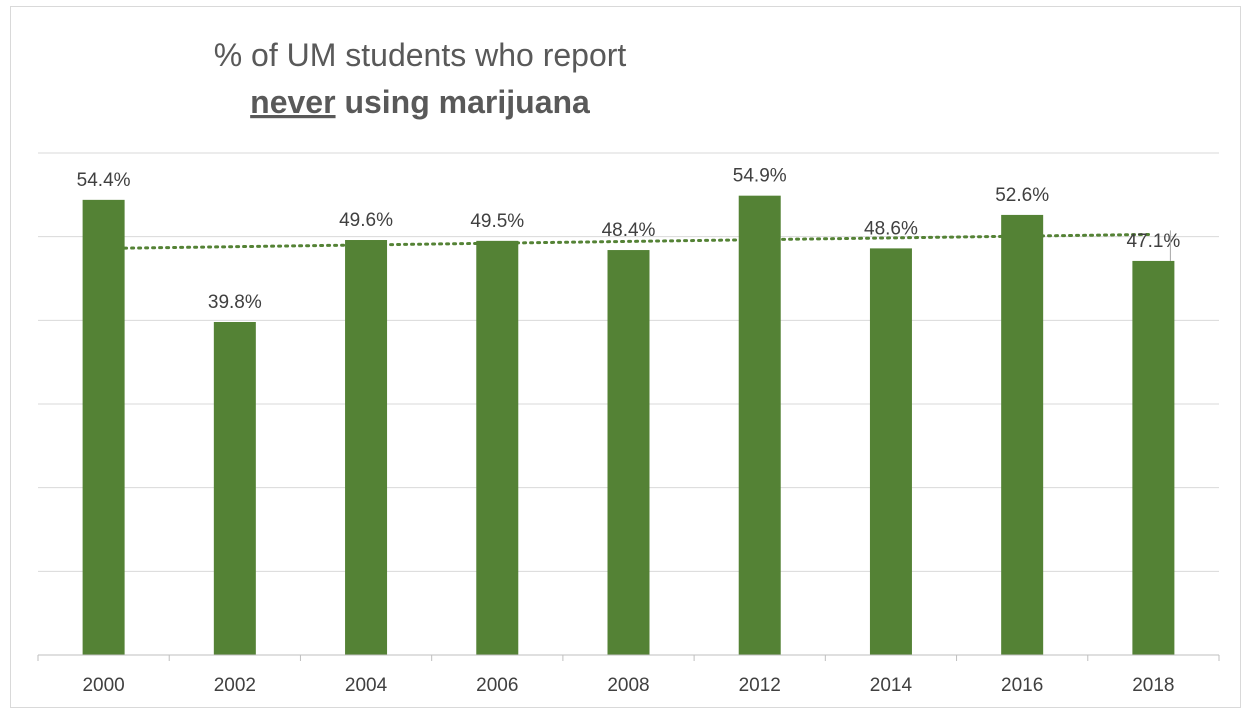  What do you see at coordinates (1022, 434) in the screenshot?
I see `bar-2016` at bounding box center [1022, 434].